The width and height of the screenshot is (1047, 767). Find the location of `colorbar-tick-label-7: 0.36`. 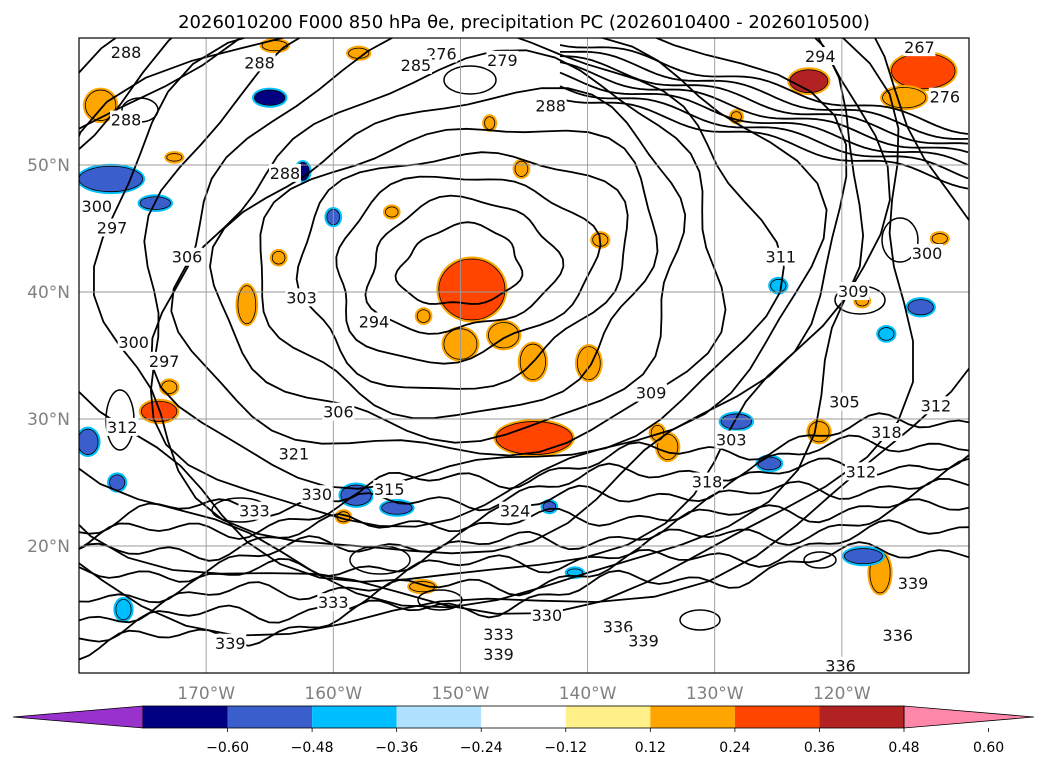

colorbar-tick-label-7: 0.36 is located at coordinates (819, 748).